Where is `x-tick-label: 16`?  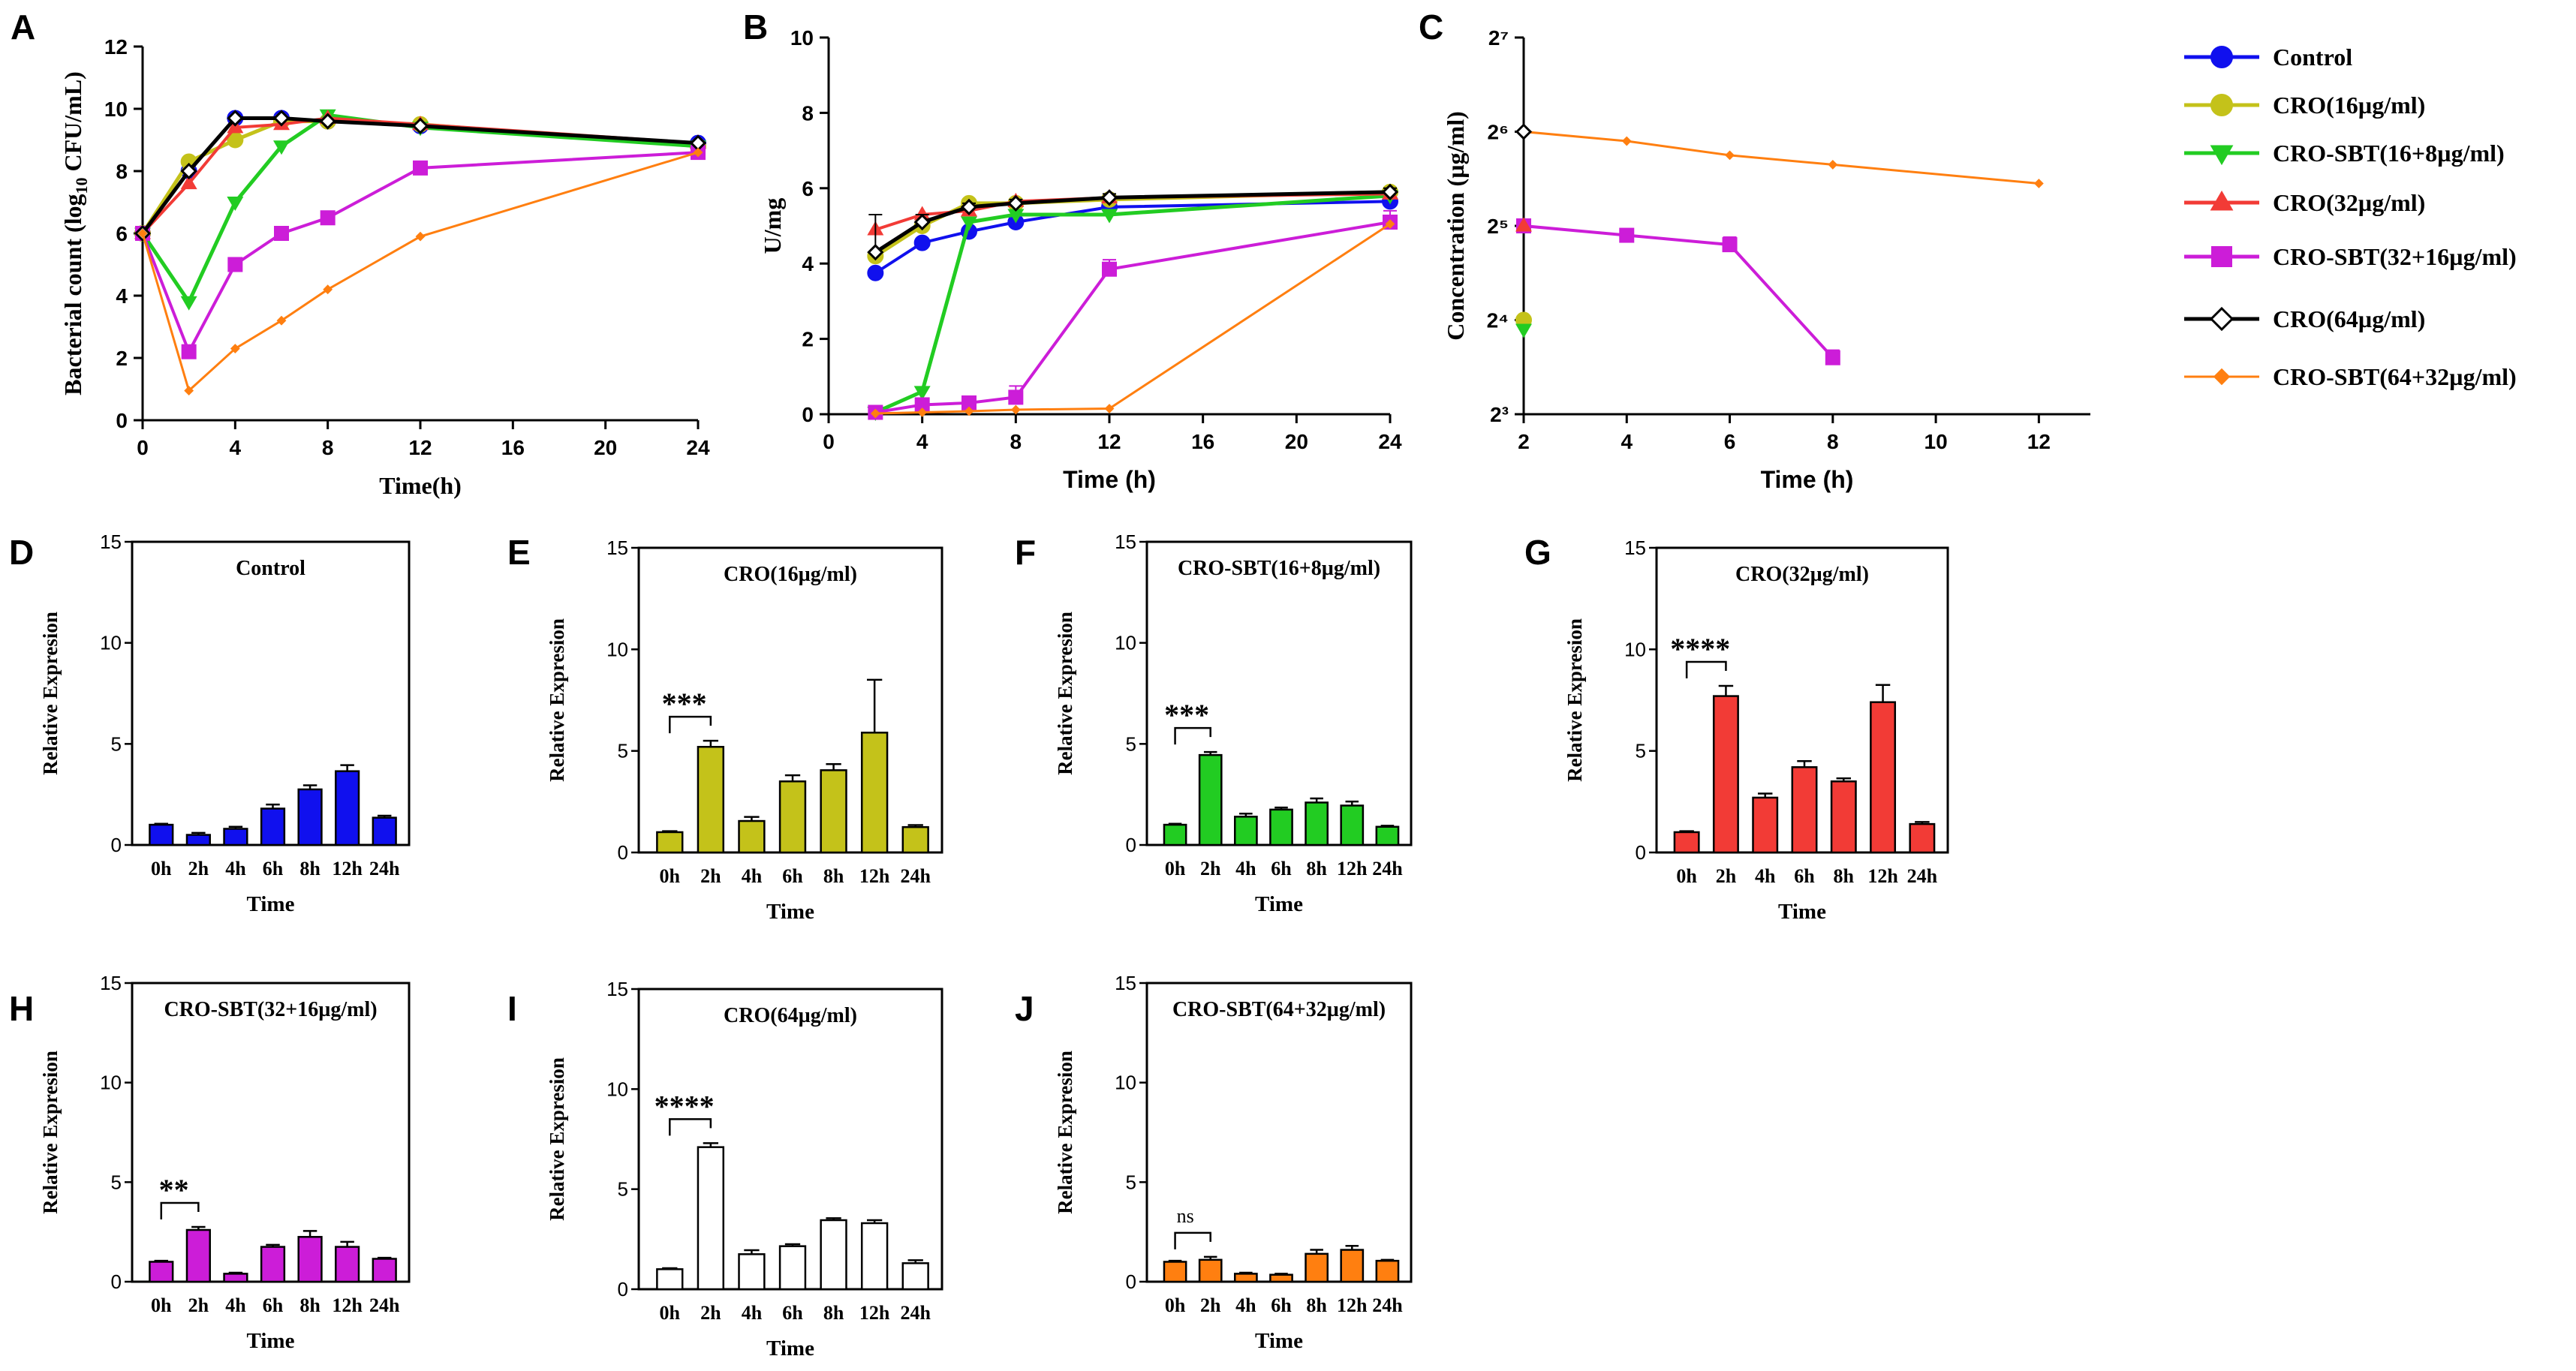 x-tick-label: 16 is located at coordinates (513, 447).